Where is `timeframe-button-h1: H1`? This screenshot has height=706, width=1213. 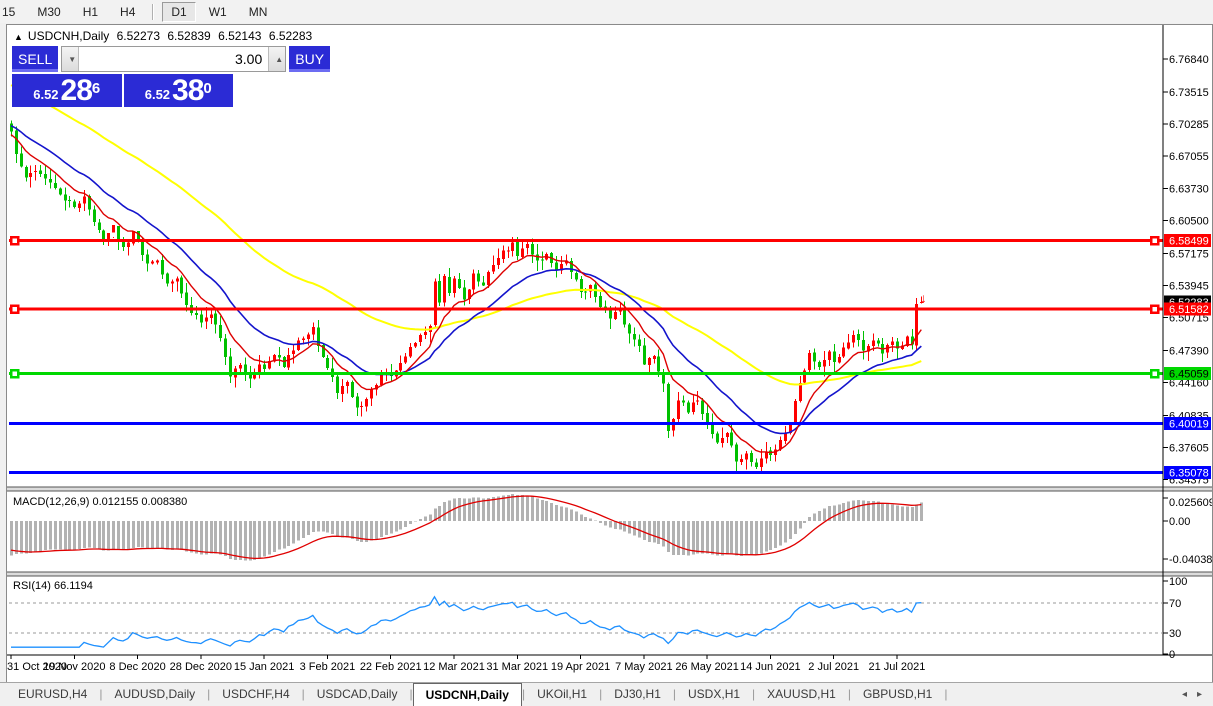
timeframe-button-h1: H1 is located at coordinates (90, 12).